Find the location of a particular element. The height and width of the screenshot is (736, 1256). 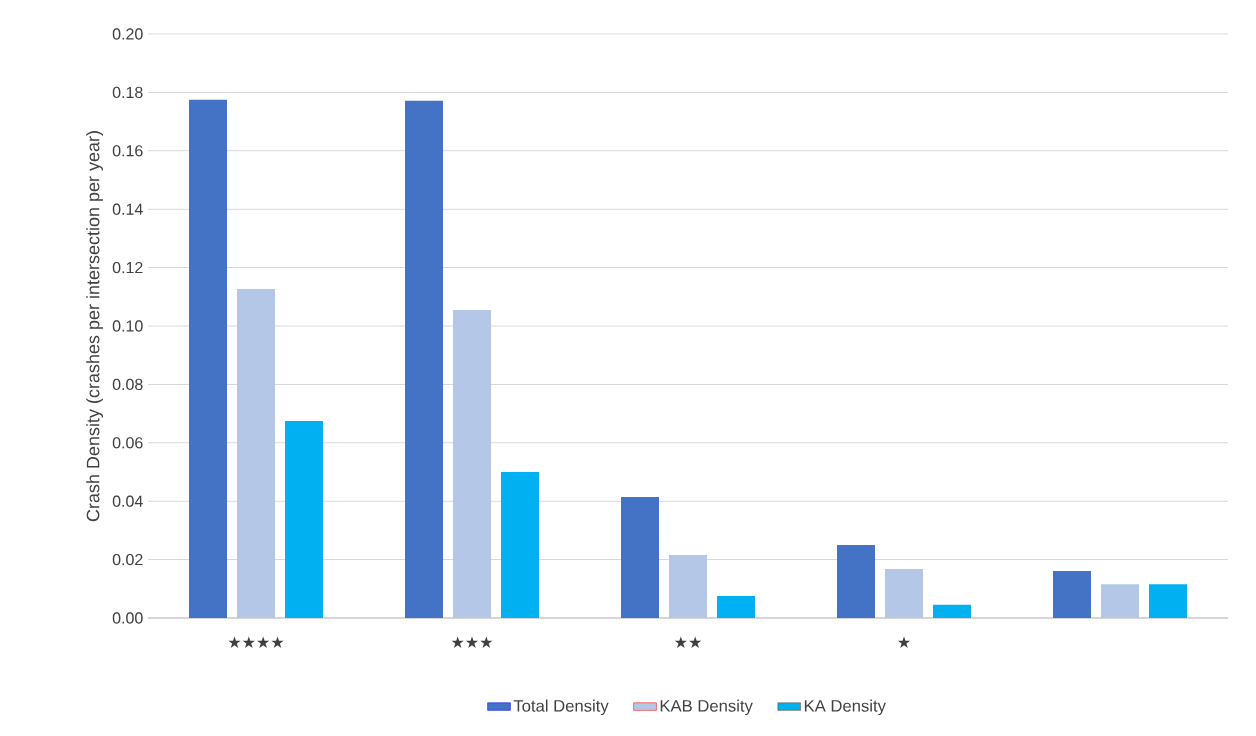

y-tick-label: 0.14 is located at coordinates (127, 209).